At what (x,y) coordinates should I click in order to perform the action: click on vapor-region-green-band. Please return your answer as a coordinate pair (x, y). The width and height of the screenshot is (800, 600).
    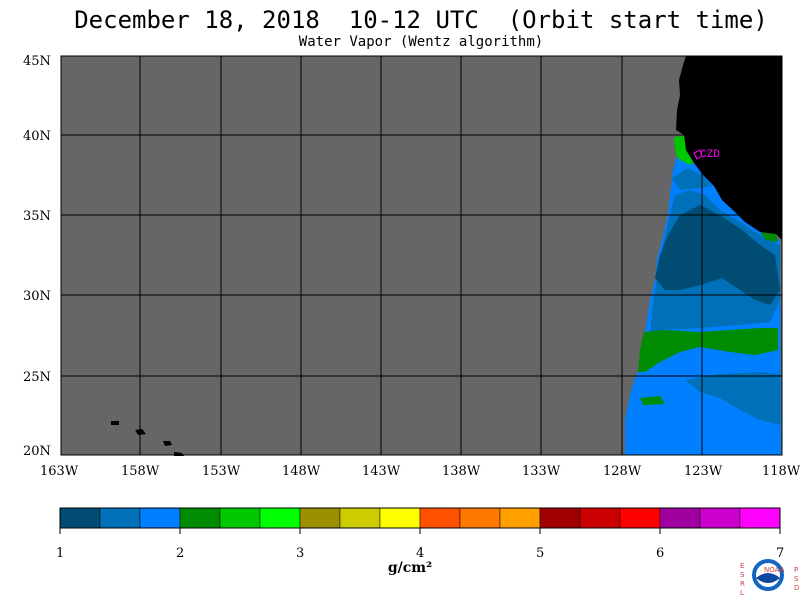
    Looking at the image, I should click on (708, 350).